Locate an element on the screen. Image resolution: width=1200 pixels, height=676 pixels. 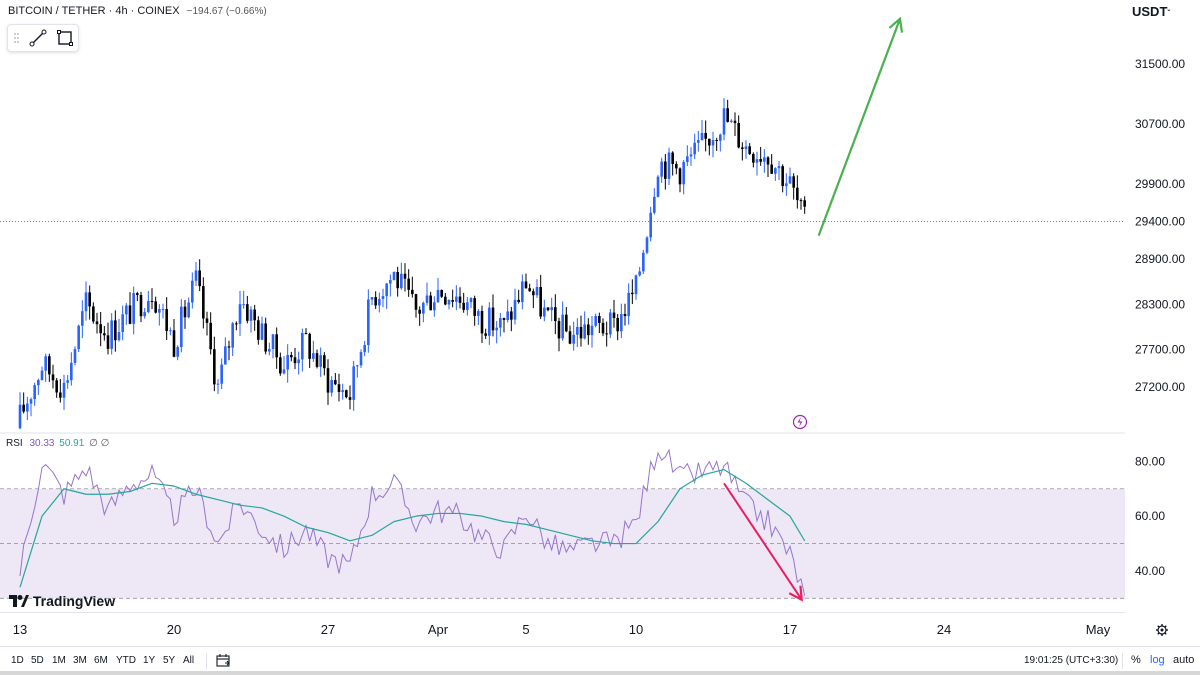
log-scale-toggle: log is located at coordinates (1157, 660).